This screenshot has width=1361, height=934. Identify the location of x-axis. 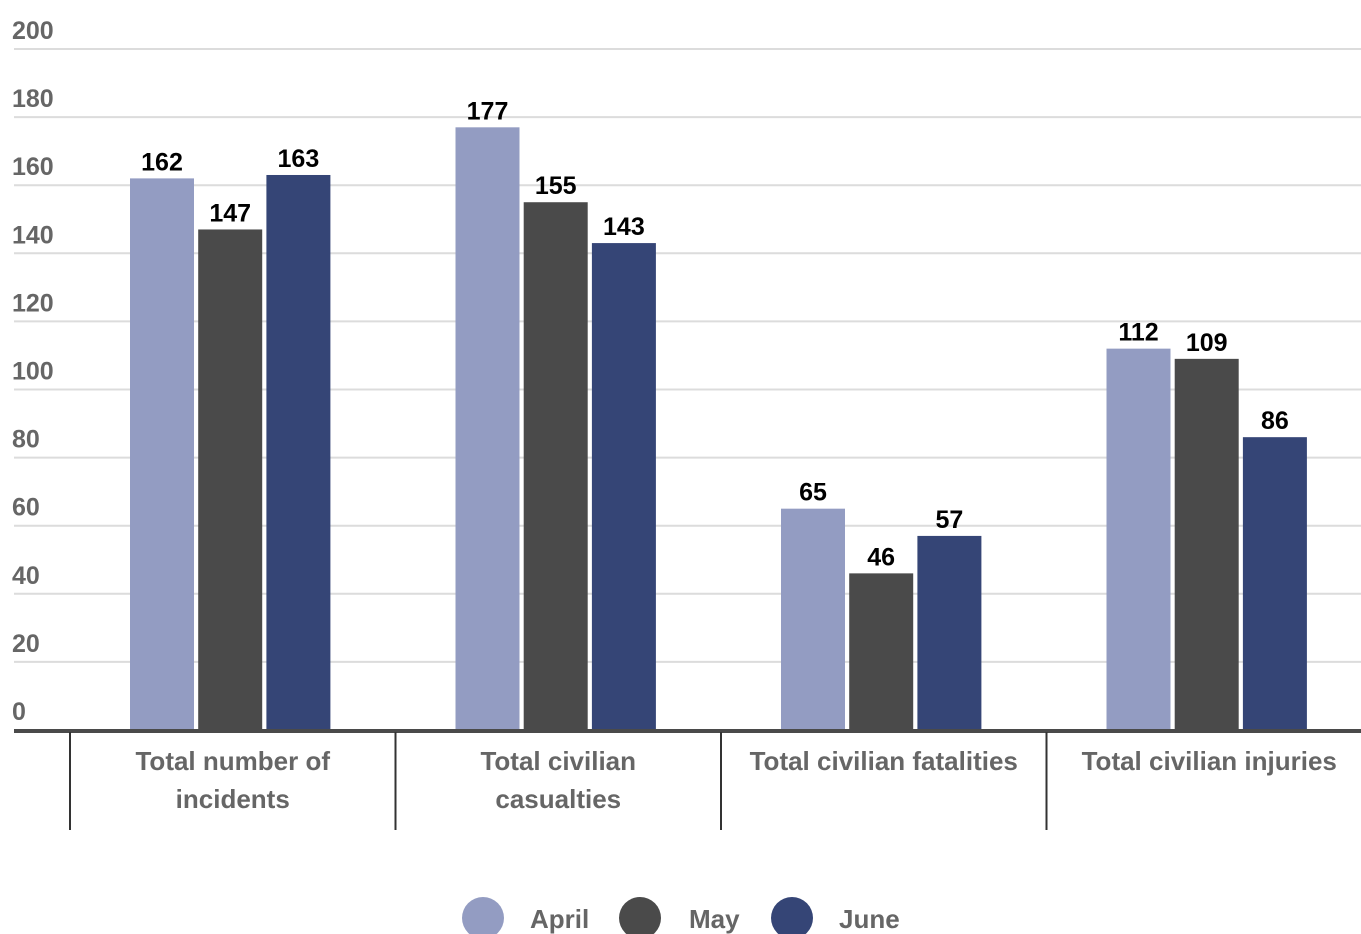
(687, 779).